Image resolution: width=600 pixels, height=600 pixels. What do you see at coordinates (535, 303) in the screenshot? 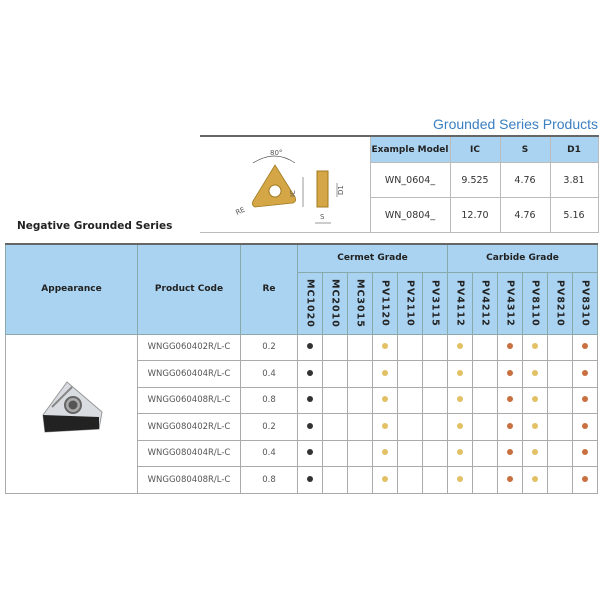
I see `grade-header-pv8110: PV8110` at bounding box center [535, 303].